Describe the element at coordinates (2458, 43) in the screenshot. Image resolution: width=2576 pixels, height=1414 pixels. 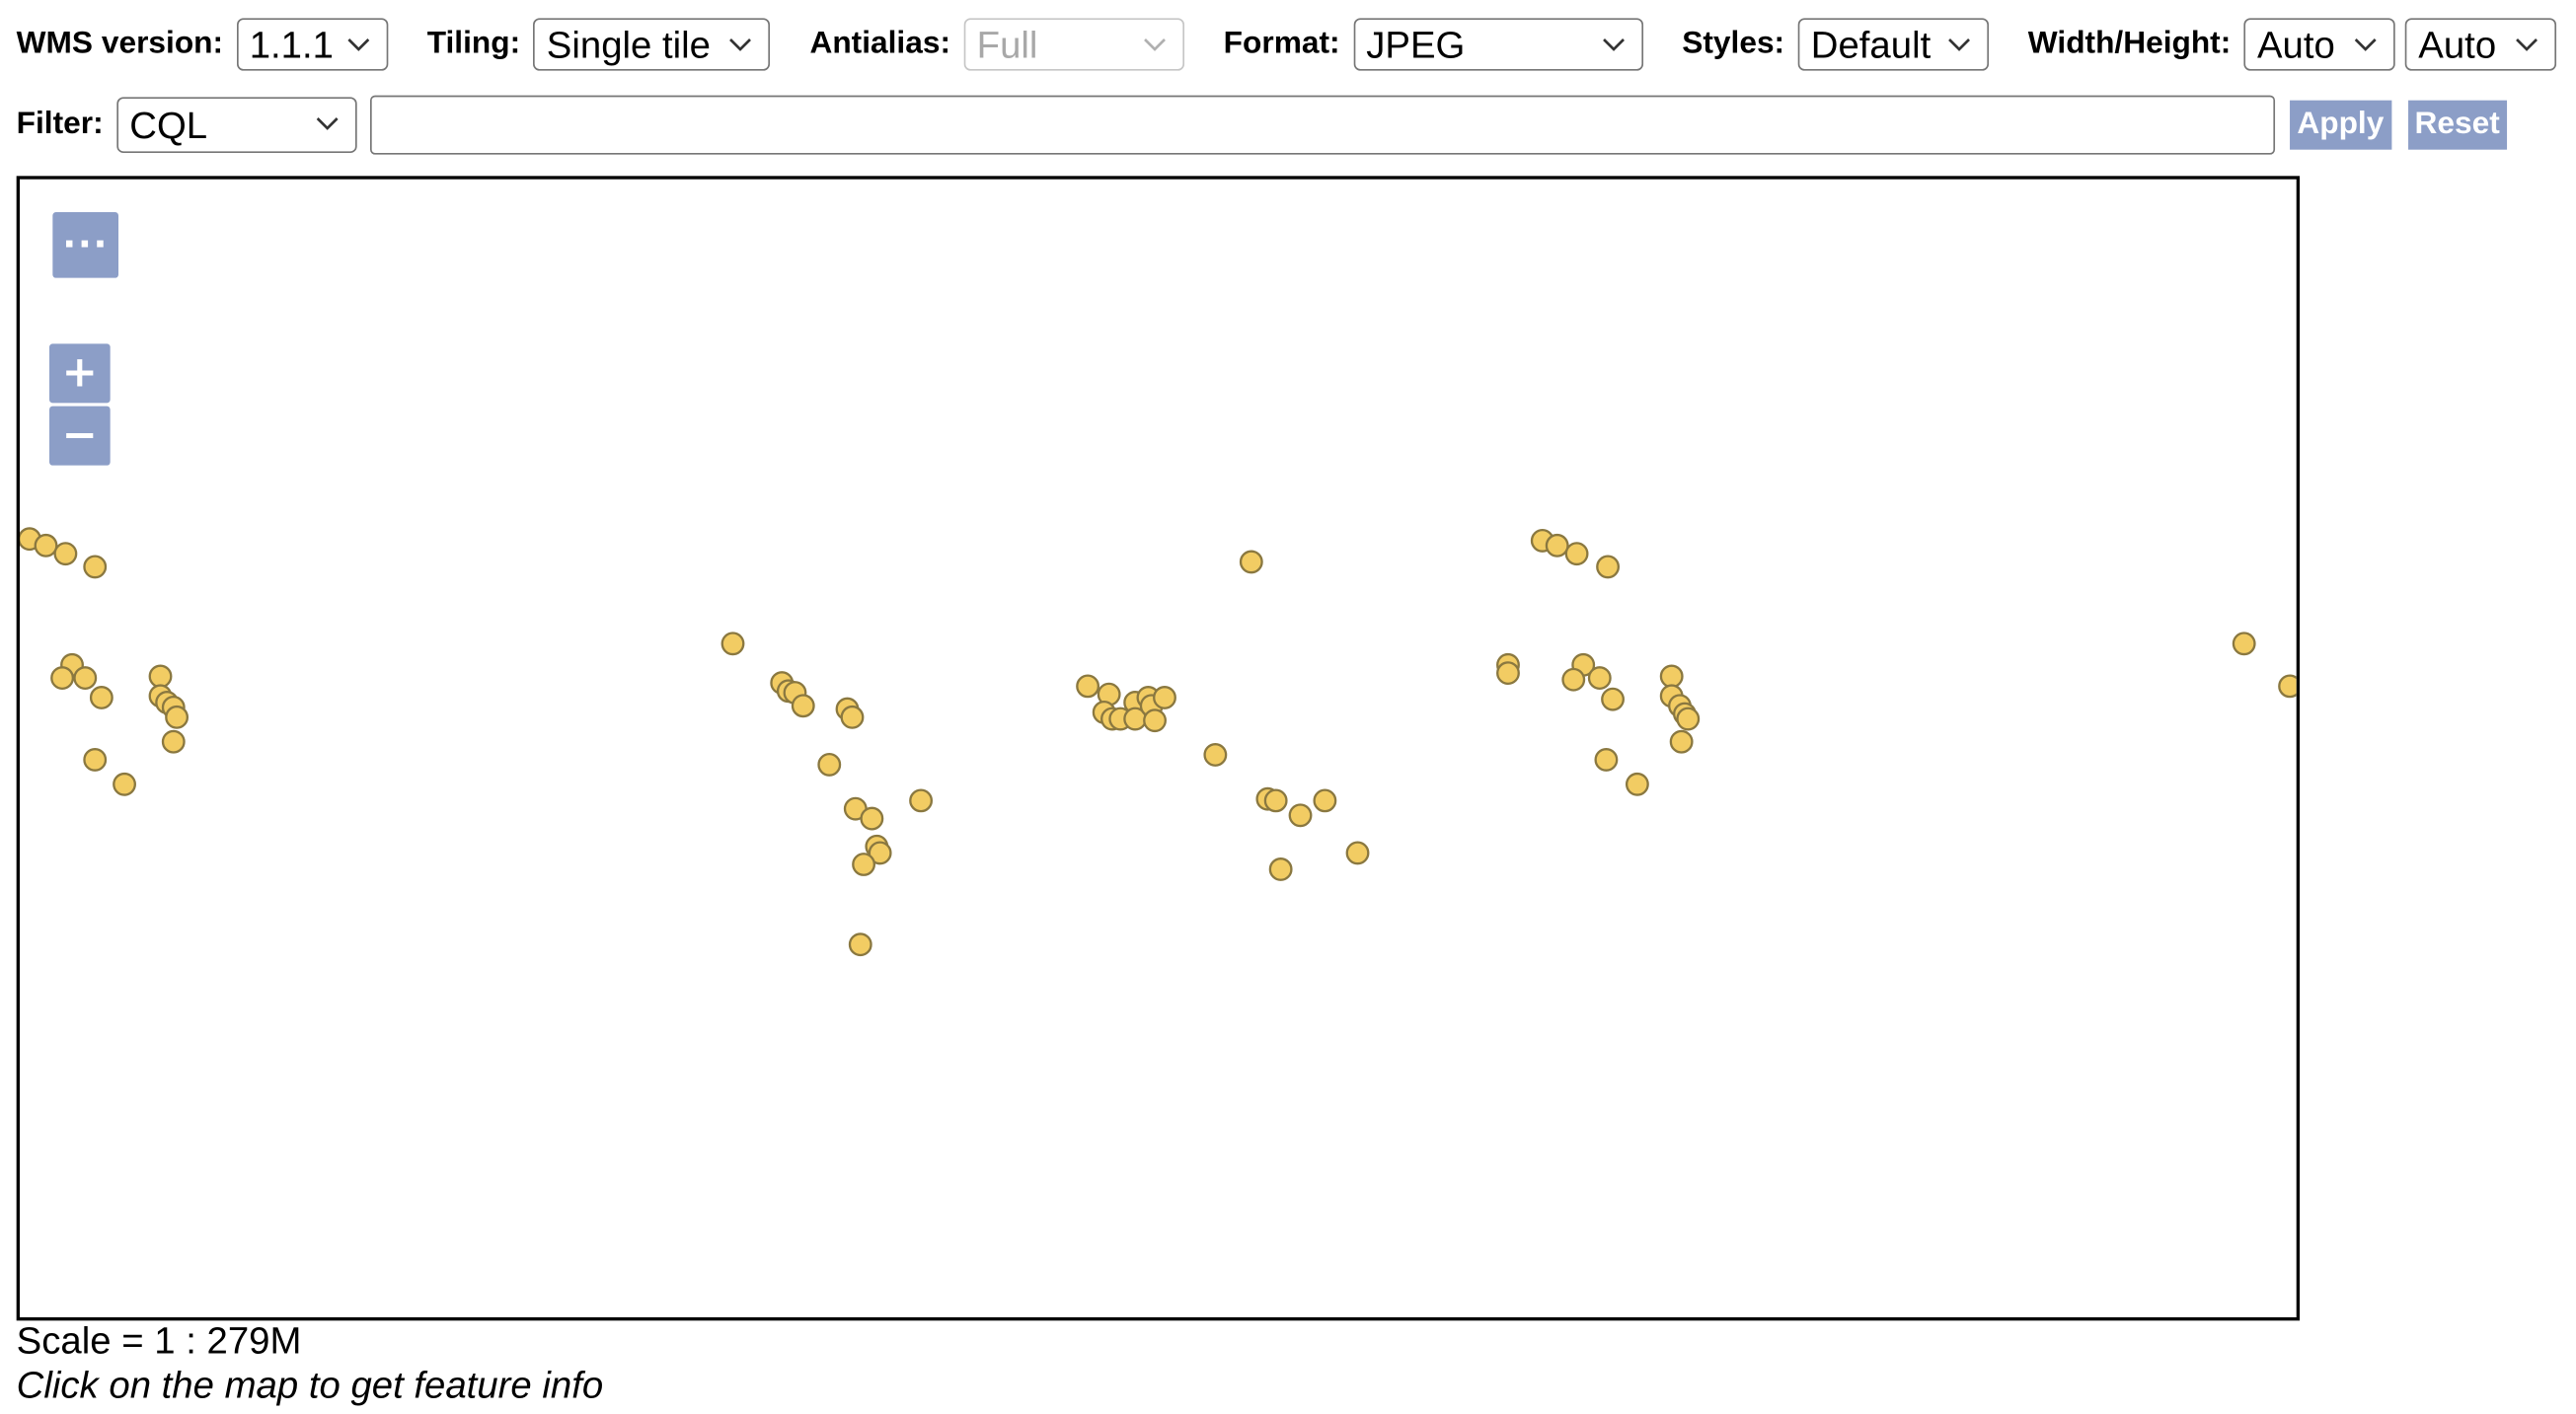
I see `height-value: Auto` at that location.